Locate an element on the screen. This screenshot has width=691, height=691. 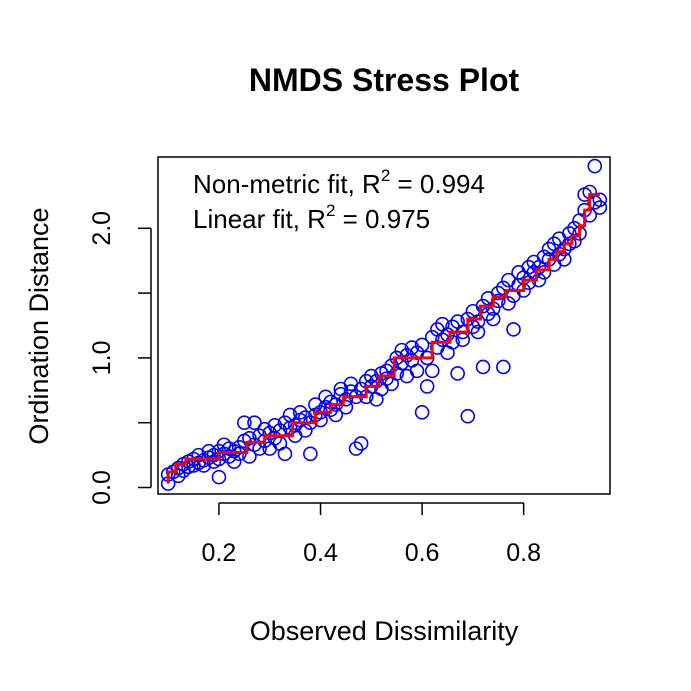
legend-linear-suffix: = 0.975 is located at coordinates (382, 219).